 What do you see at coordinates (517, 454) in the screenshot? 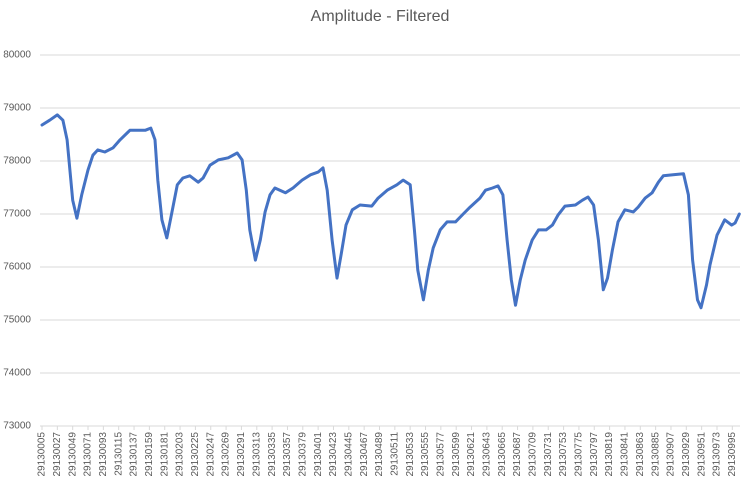
I see `x-tick-label: 29130687` at bounding box center [517, 454].